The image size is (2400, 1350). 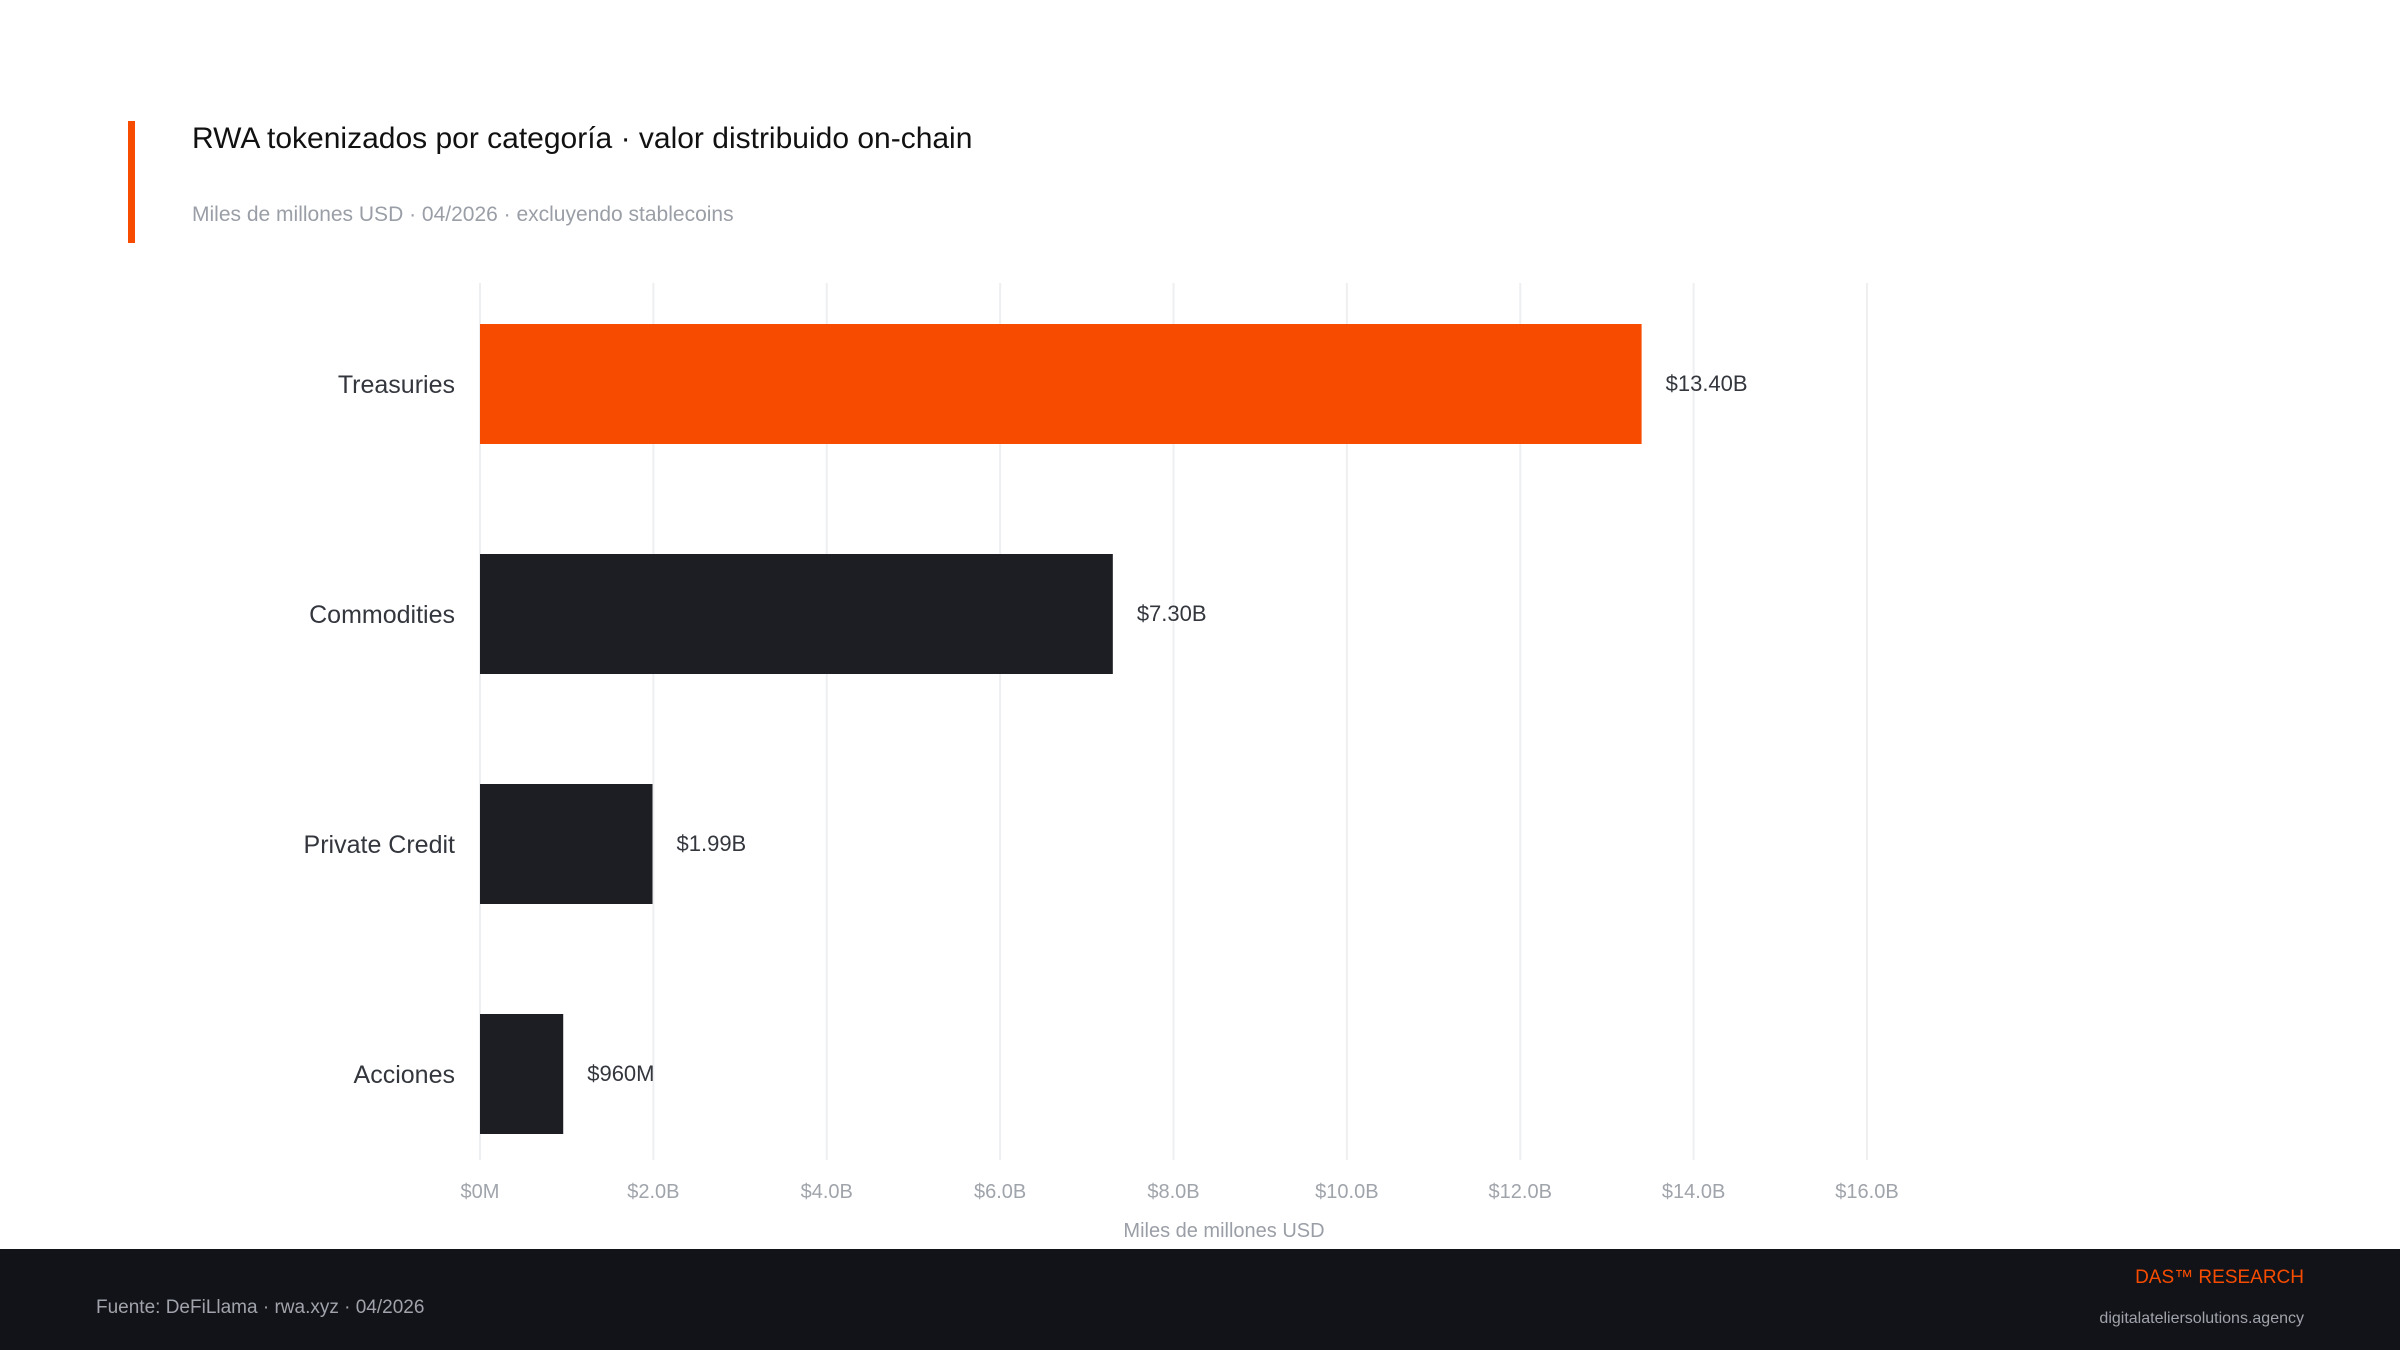 I want to click on footer-source: Fuente: DeFiLlama · rwa.xyz · 04/2026, so click(x=260, y=1307).